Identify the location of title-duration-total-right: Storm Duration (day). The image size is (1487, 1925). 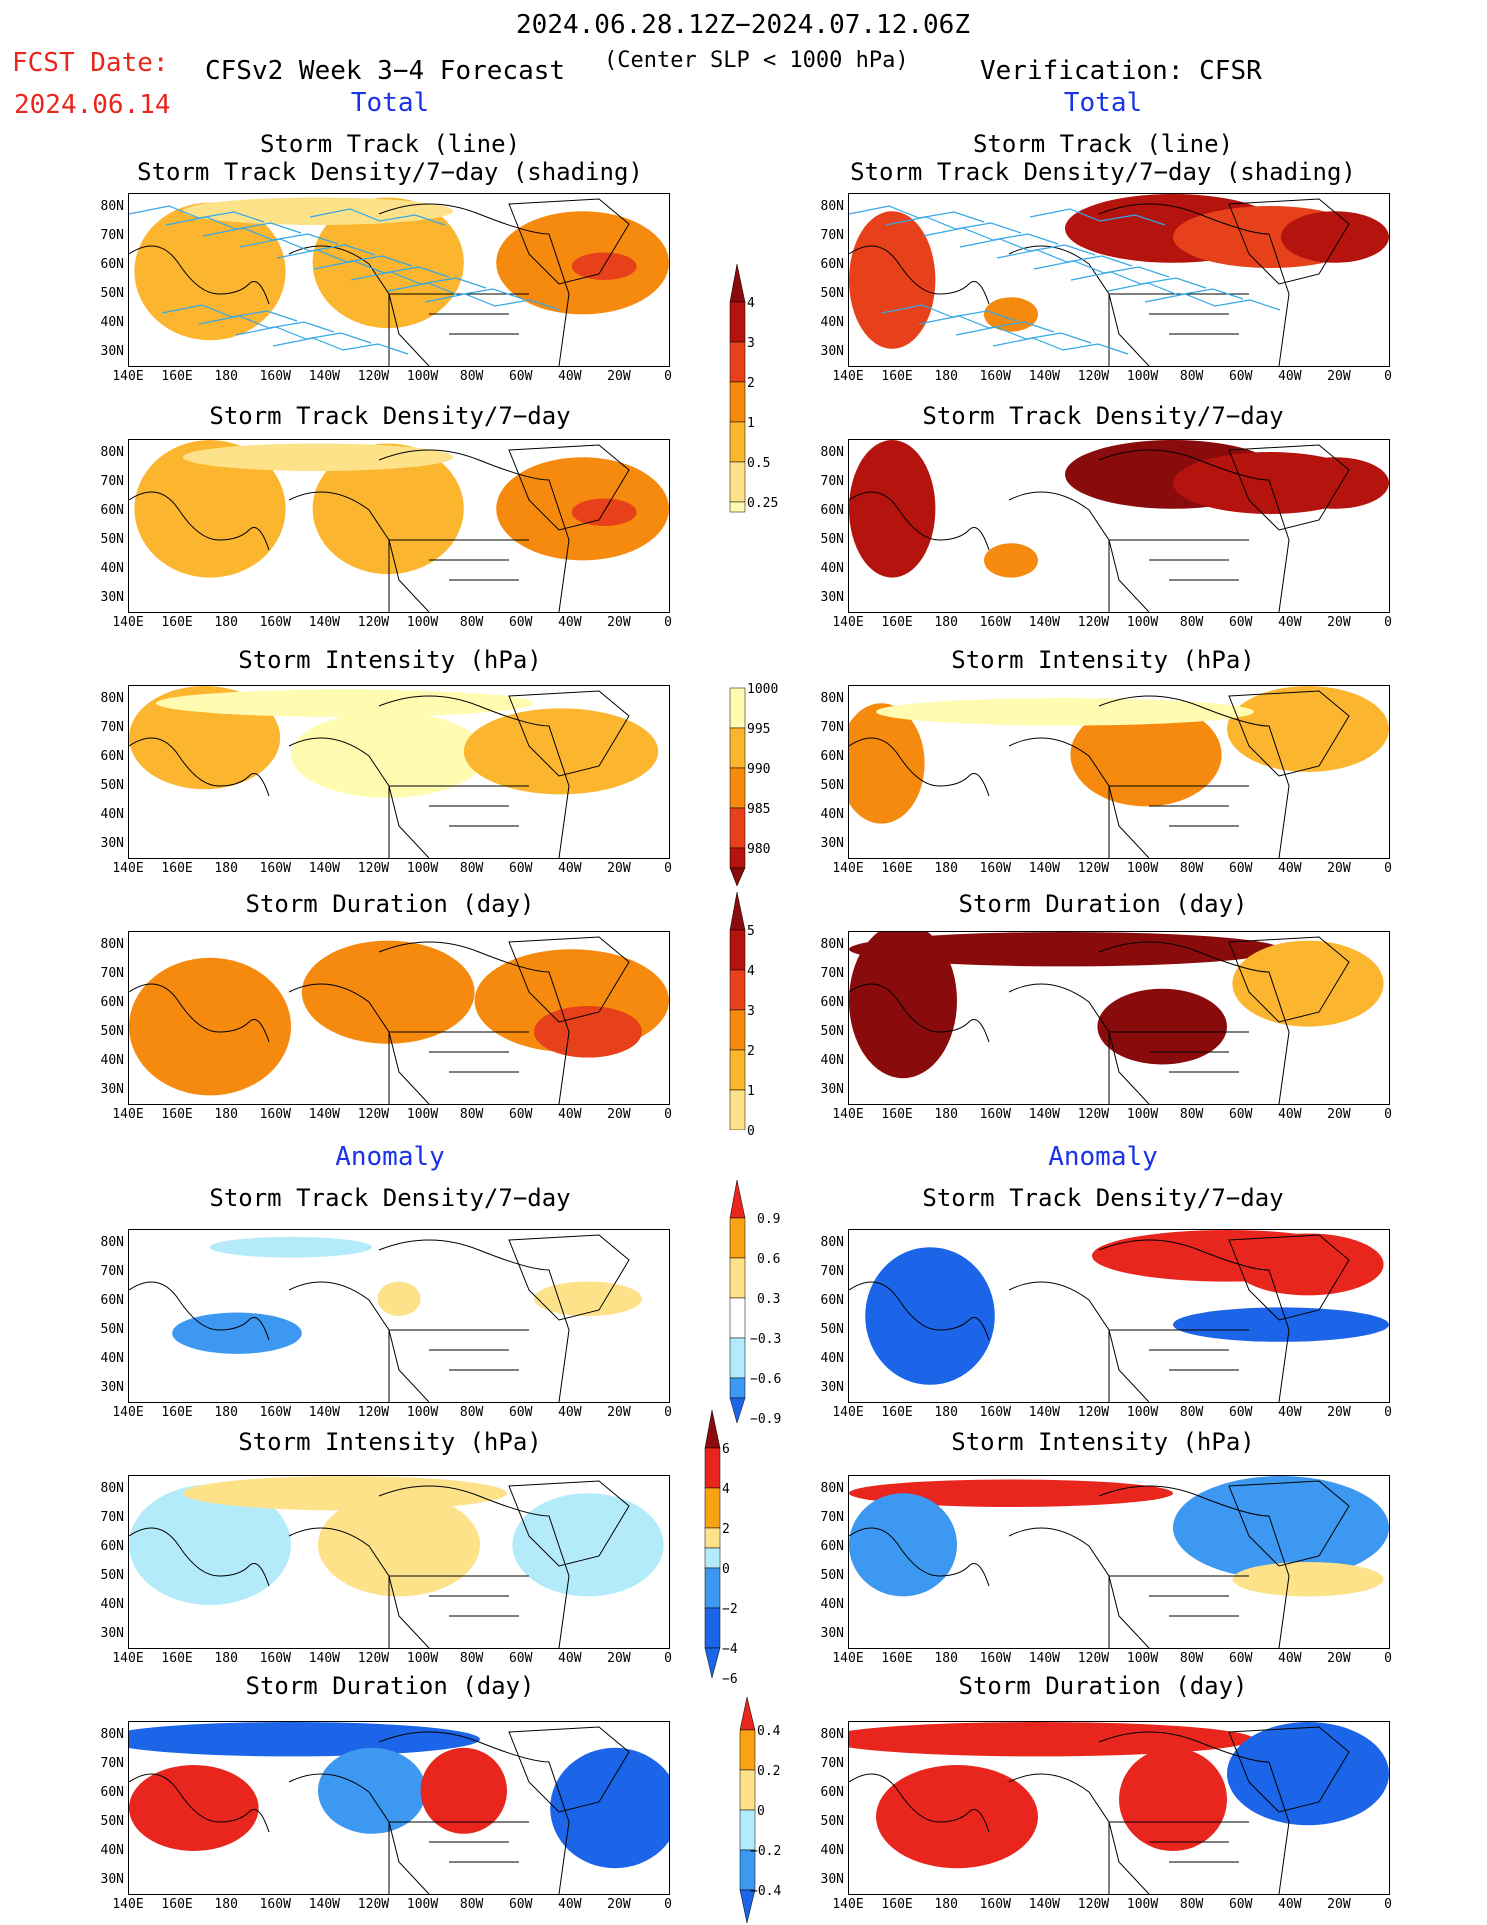
(1103, 904).